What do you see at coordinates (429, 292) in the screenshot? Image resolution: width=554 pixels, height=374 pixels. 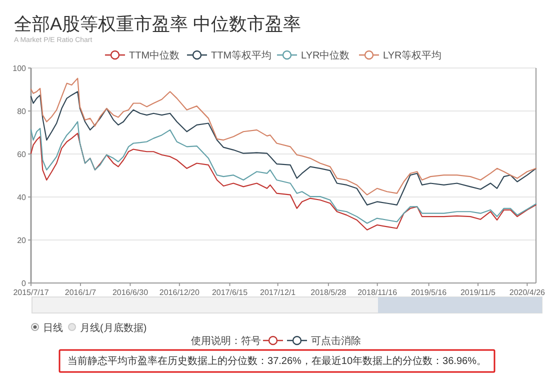 I see `x-tick-label: 2019/5/16` at bounding box center [429, 292].